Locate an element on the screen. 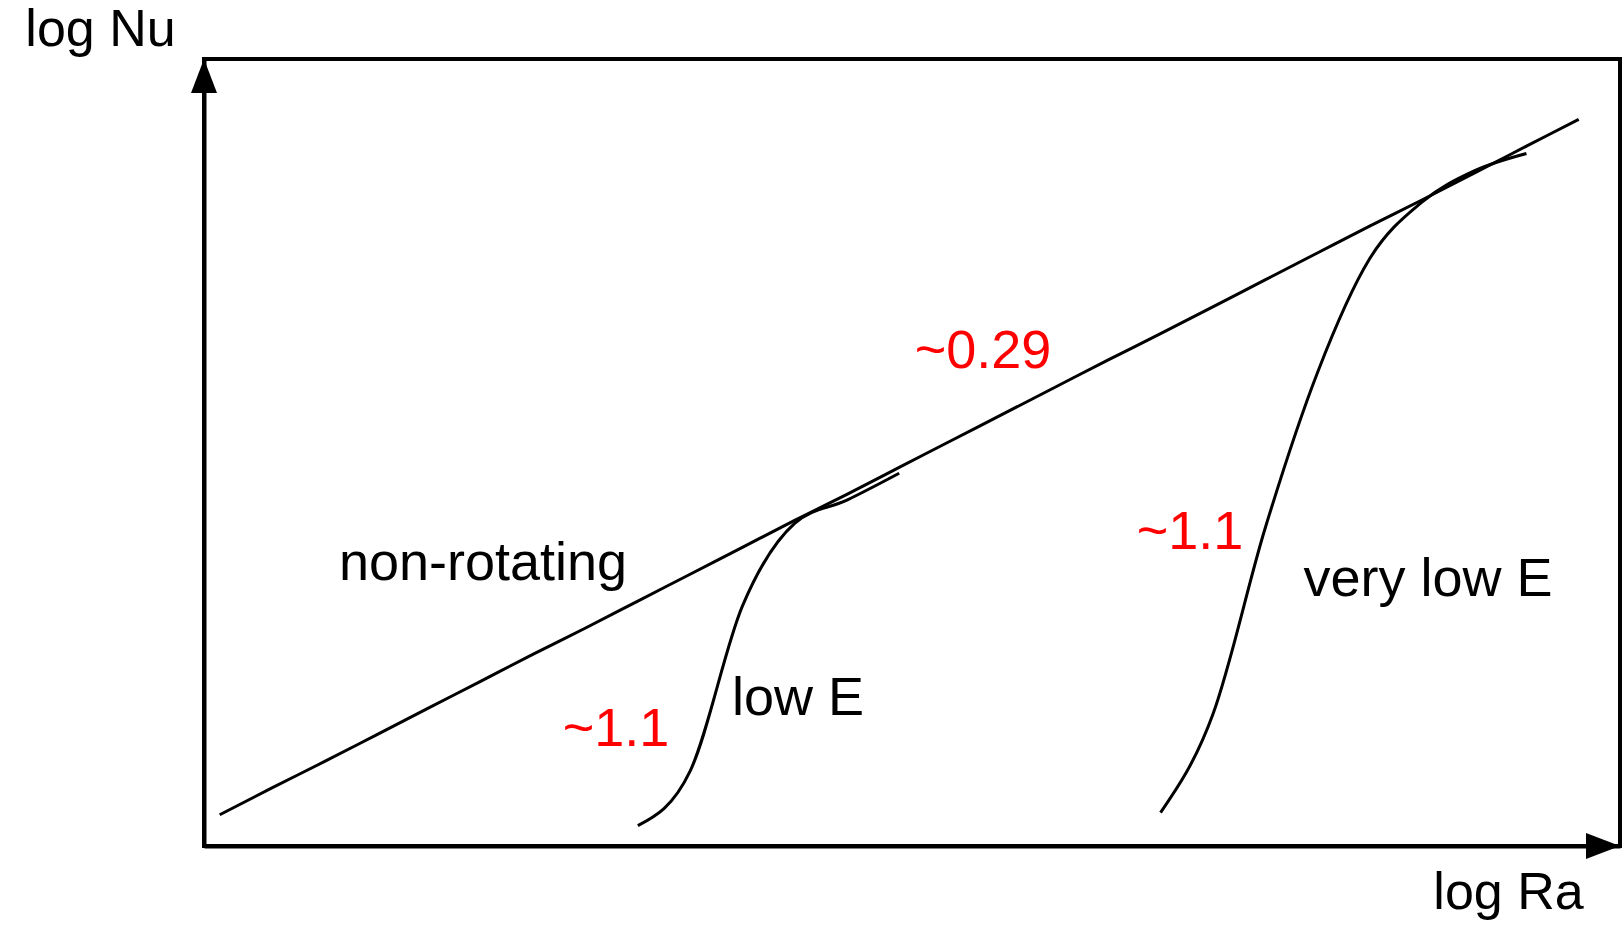 The width and height of the screenshot is (1623, 930). y-axis-title: log Nu is located at coordinates (100, 28).